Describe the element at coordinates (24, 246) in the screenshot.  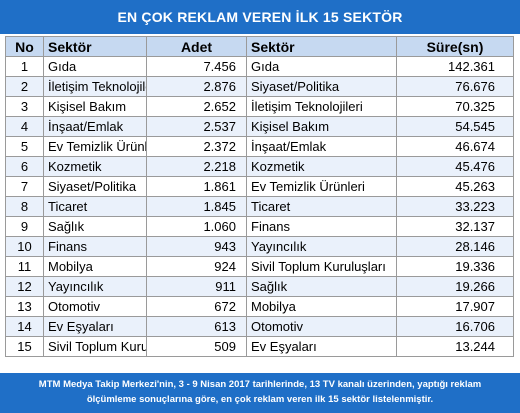
I see `row-number: 10` at that location.